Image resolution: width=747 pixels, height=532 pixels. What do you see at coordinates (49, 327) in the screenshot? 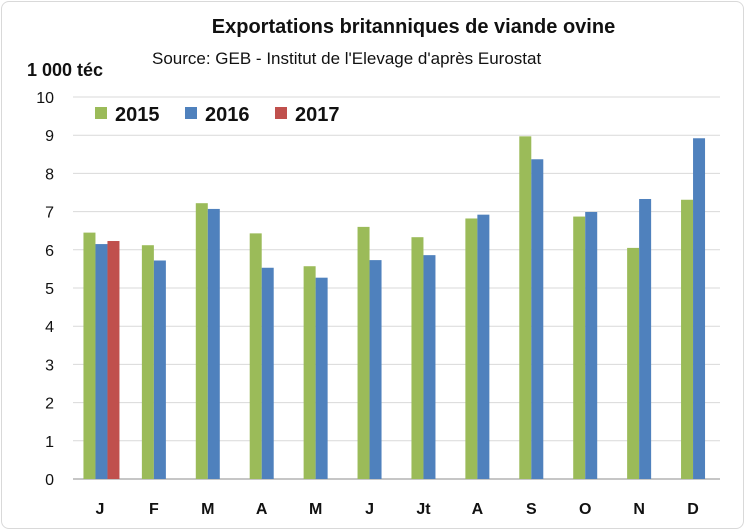
I see `y-tick-label: 4` at bounding box center [49, 327].